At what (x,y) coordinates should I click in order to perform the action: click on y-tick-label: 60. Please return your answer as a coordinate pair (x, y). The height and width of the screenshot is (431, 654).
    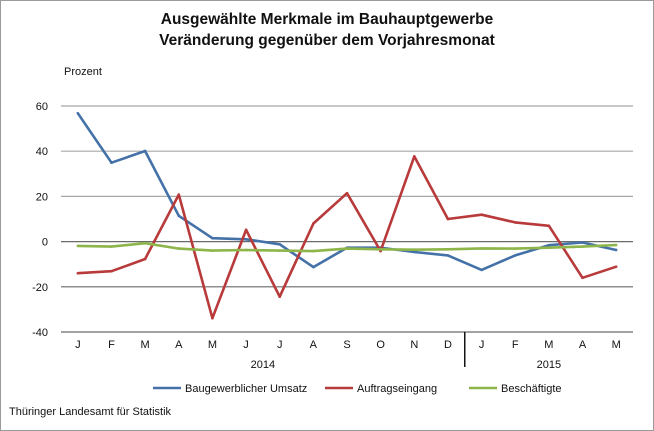
    Looking at the image, I should click on (42, 107).